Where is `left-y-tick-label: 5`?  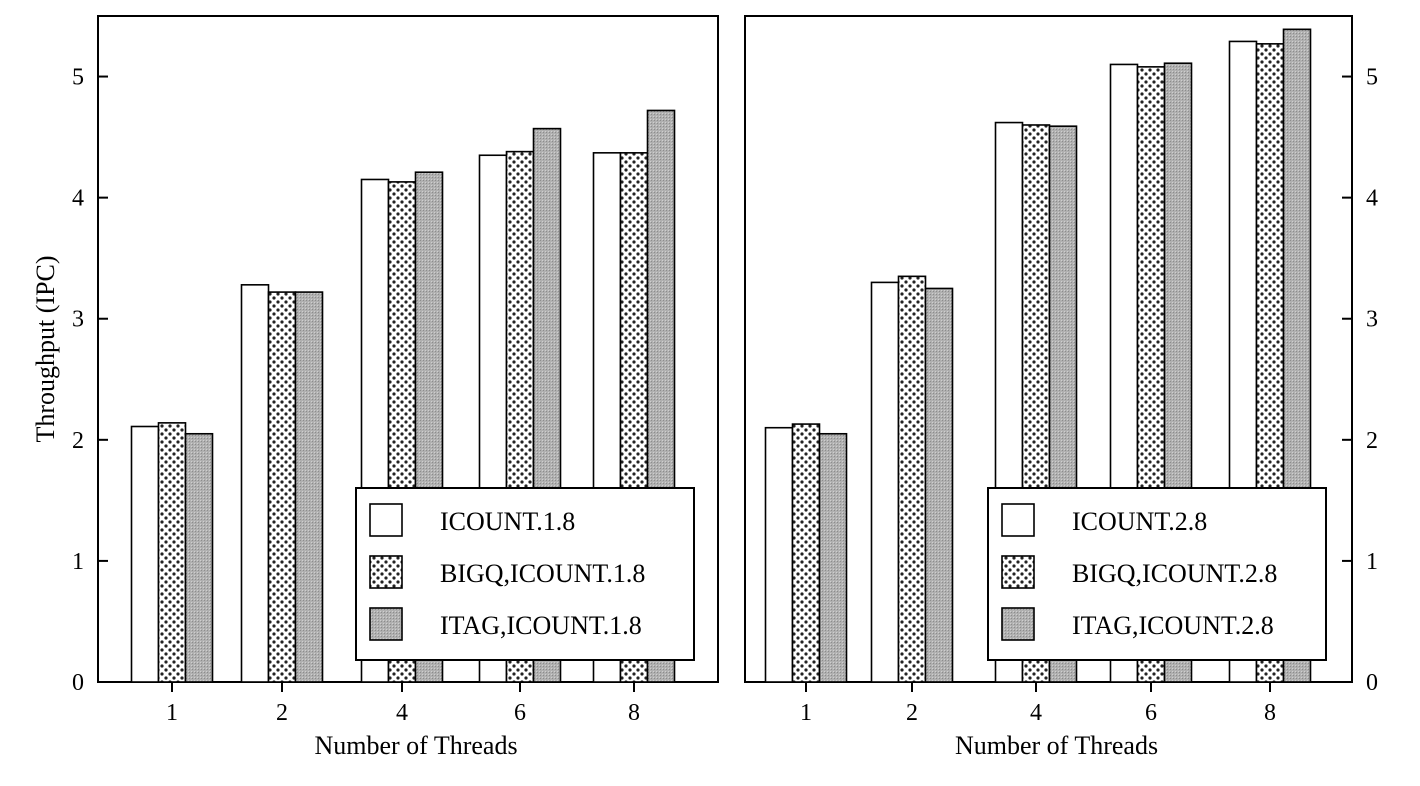 left-y-tick-label: 5 is located at coordinates (78, 78).